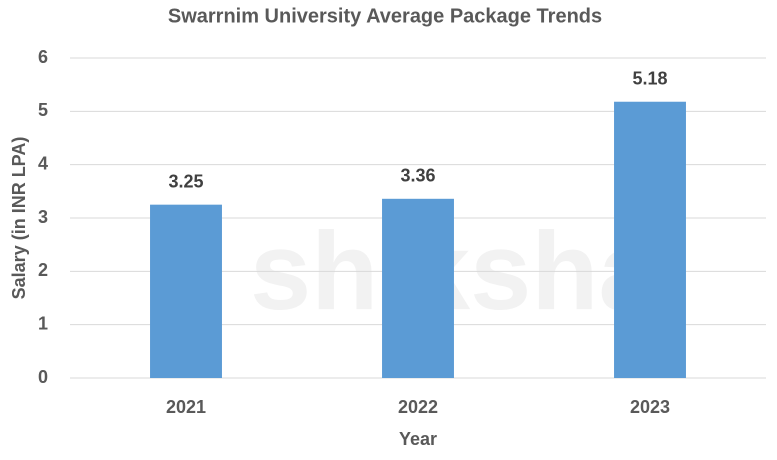 The width and height of the screenshot is (777, 460). What do you see at coordinates (43, 217) in the screenshot?
I see `y-tick-label: 3` at bounding box center [43, 217].